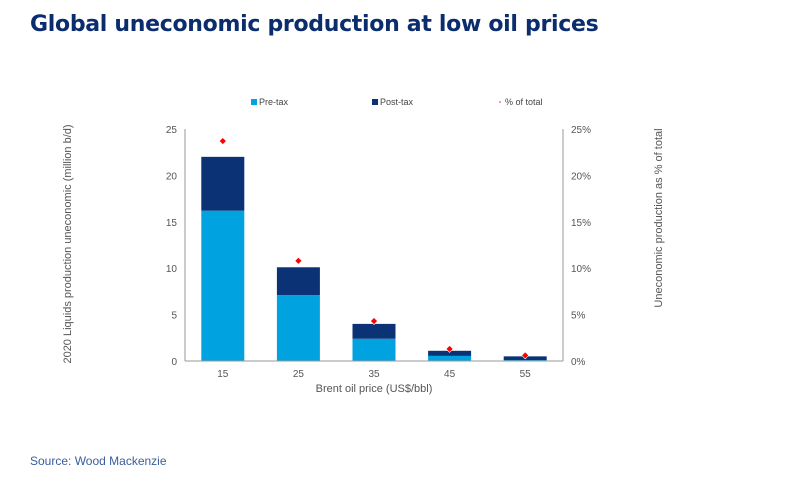  Describe the element at coordinates (172, 130) in the screenshot. I see `y-tick-label: 25` at that location.